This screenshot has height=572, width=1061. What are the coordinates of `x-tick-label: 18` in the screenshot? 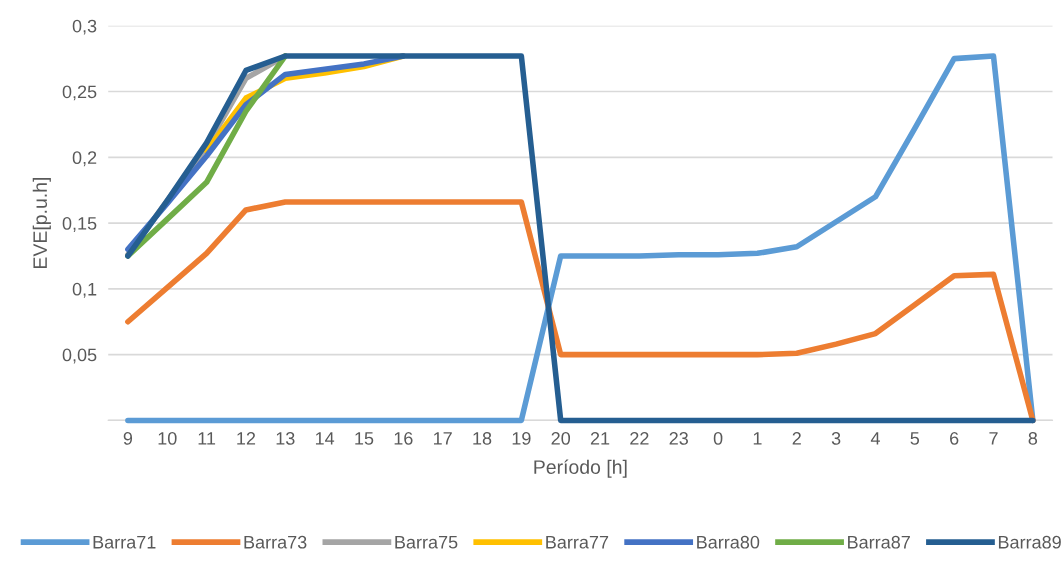 It's located at (482, 438).